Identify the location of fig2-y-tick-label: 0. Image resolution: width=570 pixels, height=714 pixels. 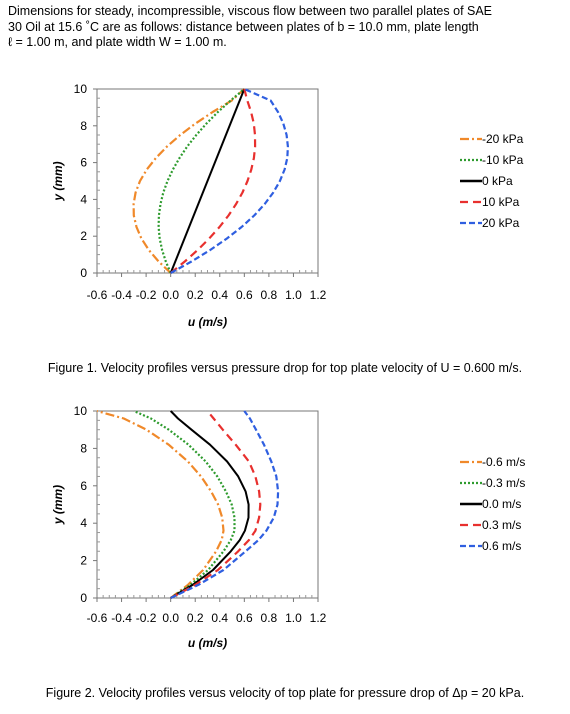
(83, 598).